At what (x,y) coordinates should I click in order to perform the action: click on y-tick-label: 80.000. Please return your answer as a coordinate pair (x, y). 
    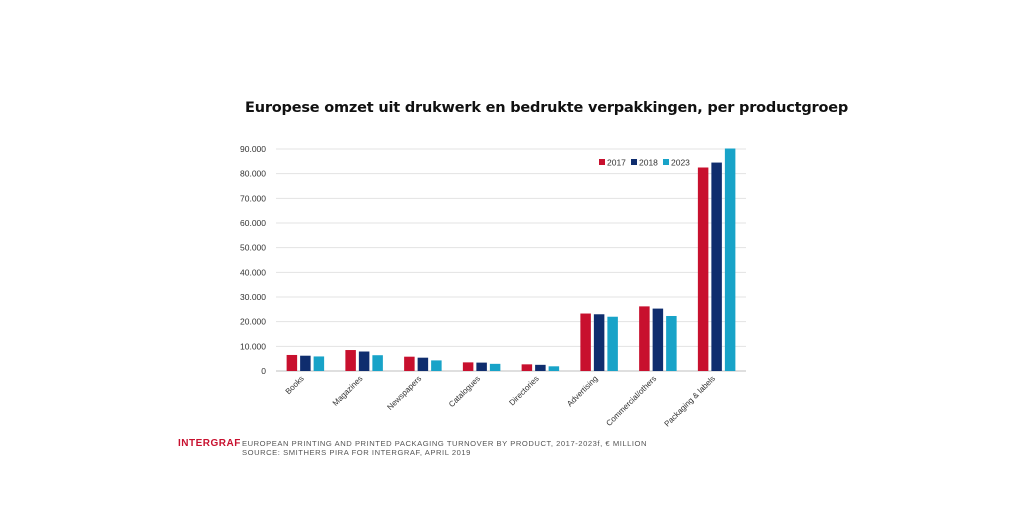
    Looking at the image, I should click on (253, 174).